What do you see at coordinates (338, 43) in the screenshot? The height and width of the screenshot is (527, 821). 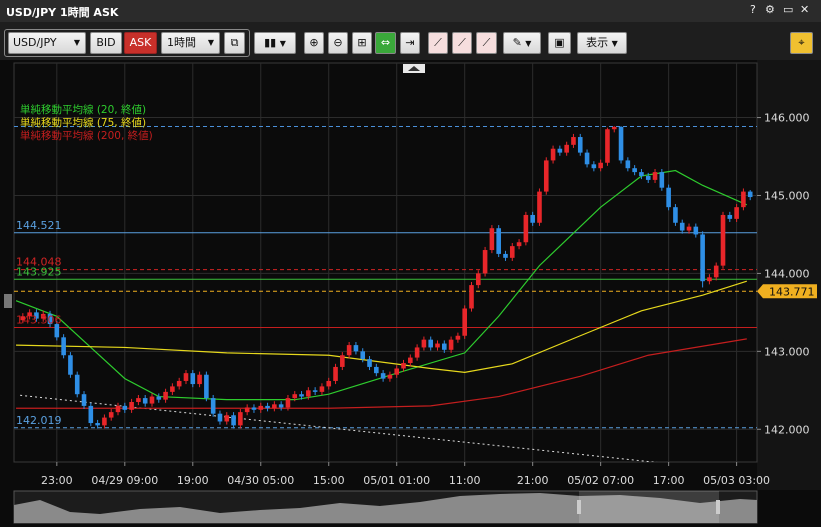 I see `zoom-out-button: ⊖` at bounding box center [338, 43].